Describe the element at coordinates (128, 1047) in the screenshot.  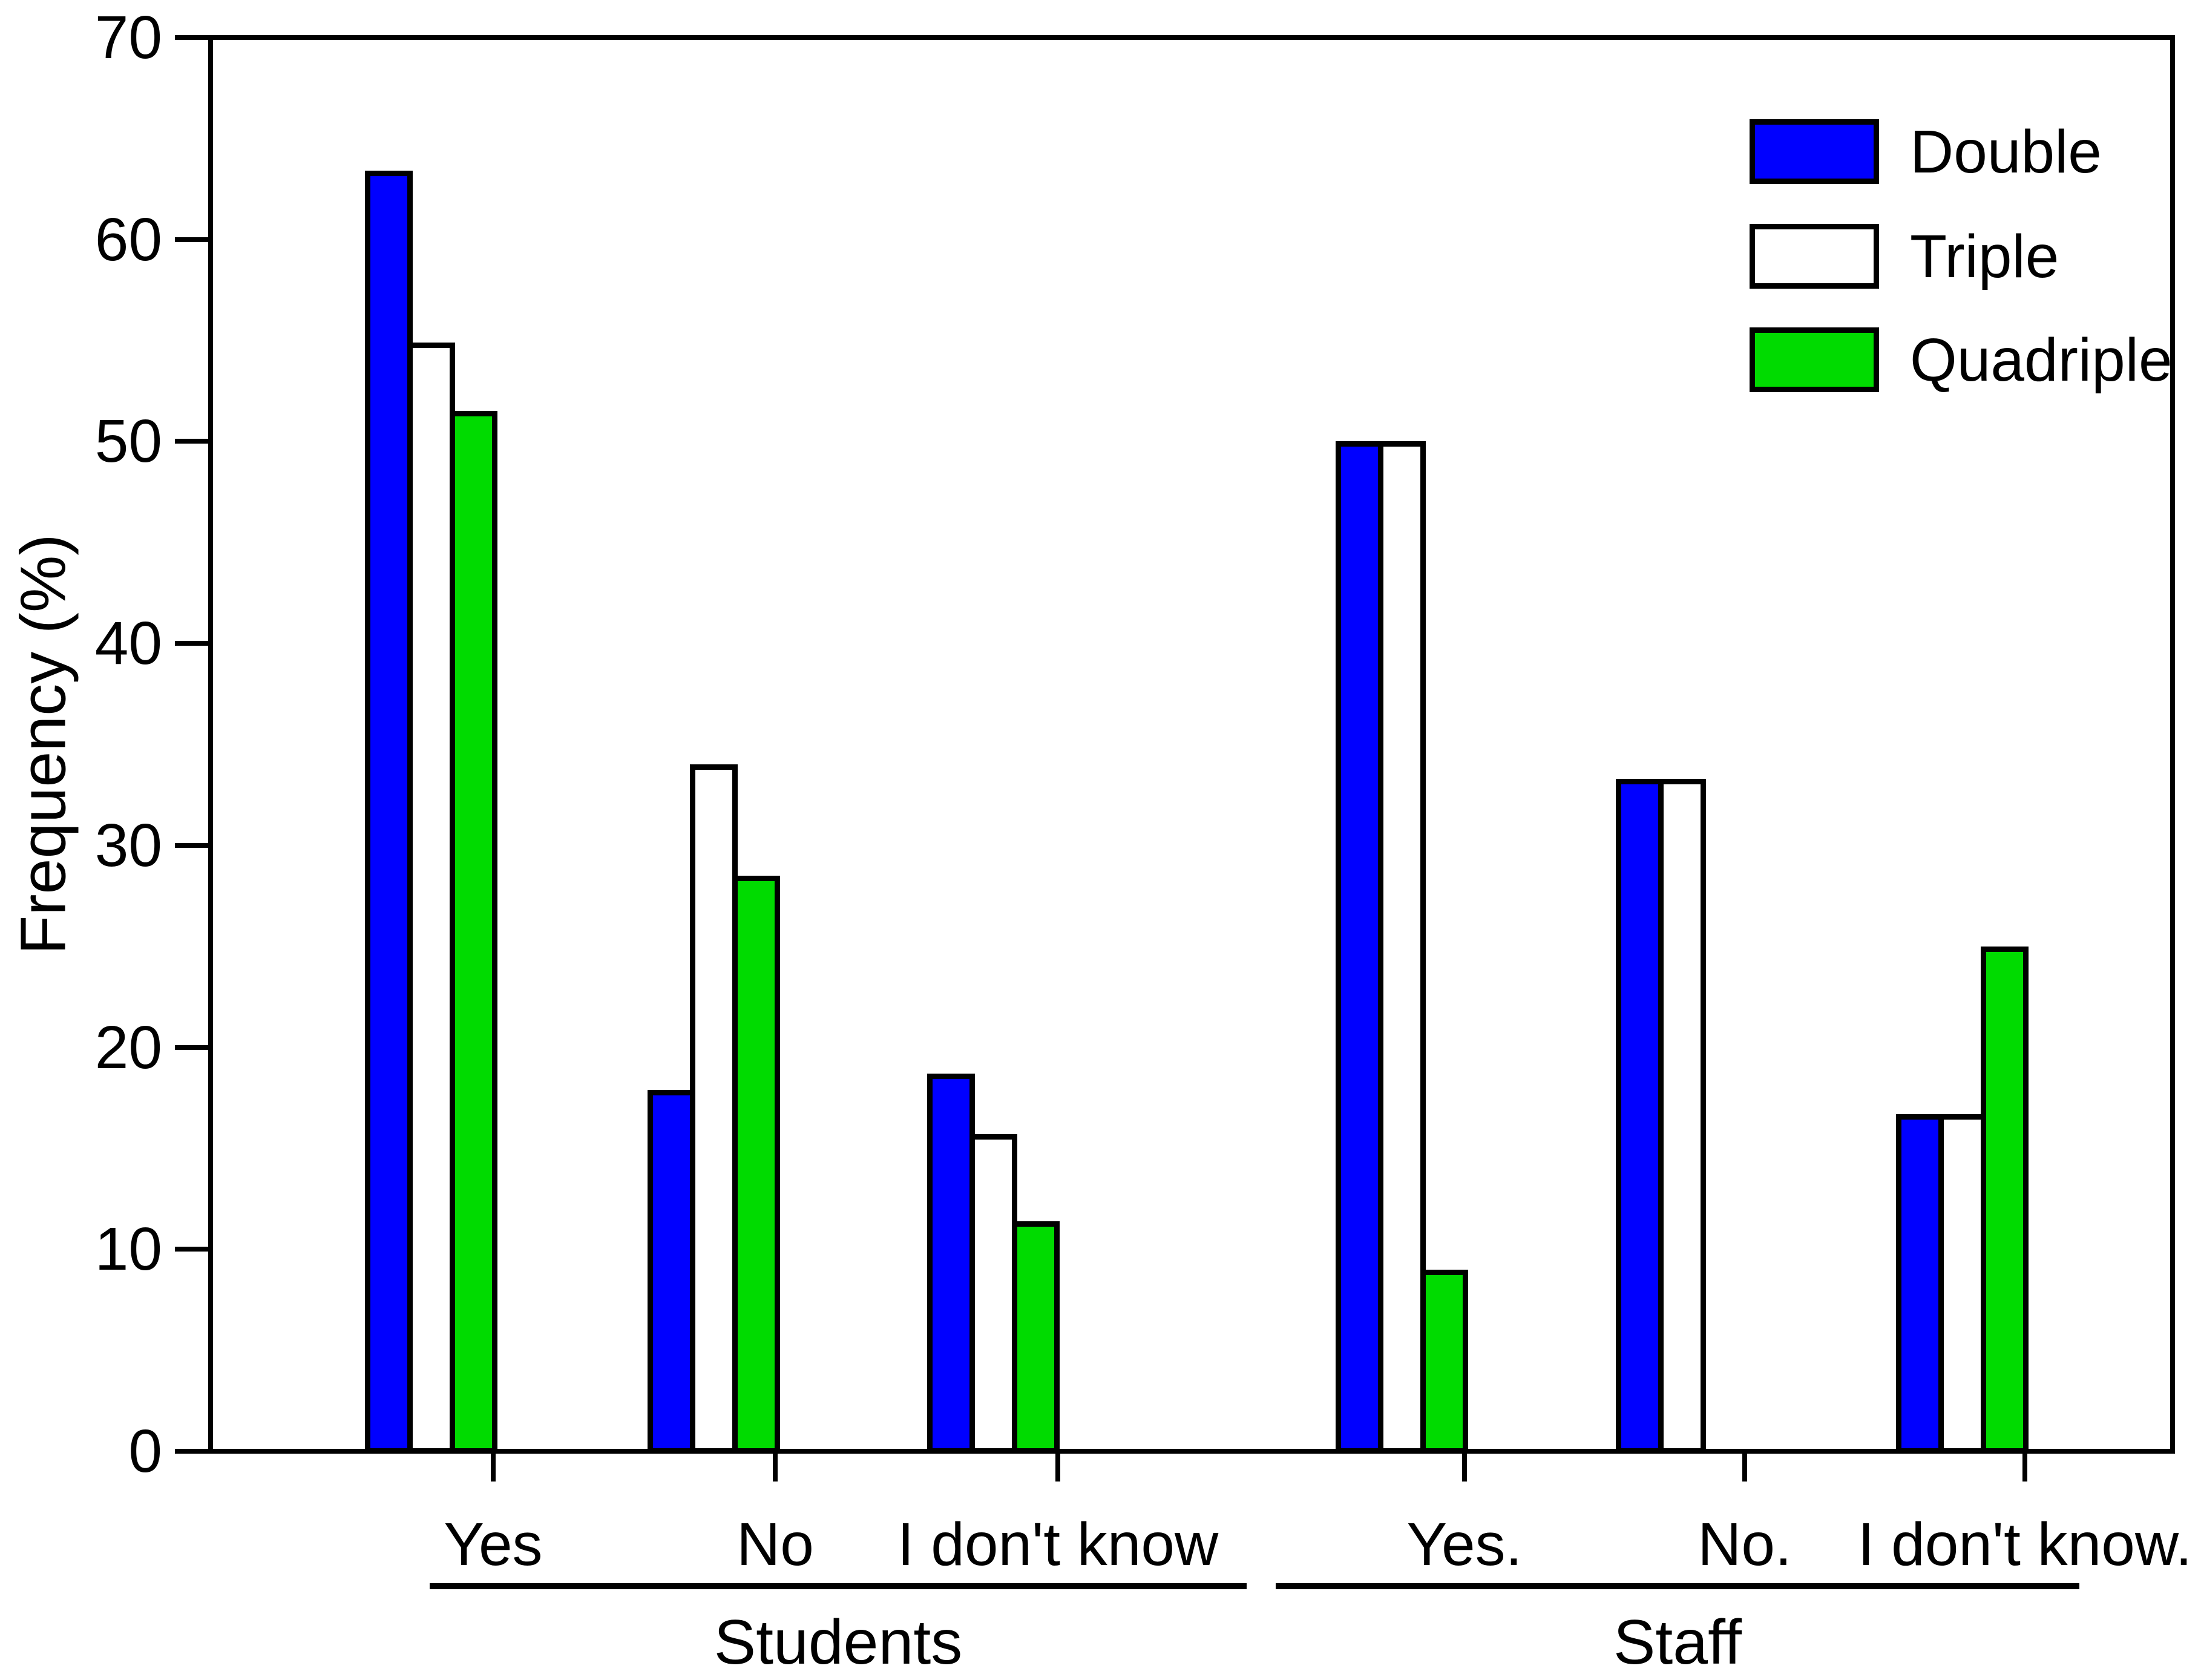
I see `y-tick-label: 20` at that location.